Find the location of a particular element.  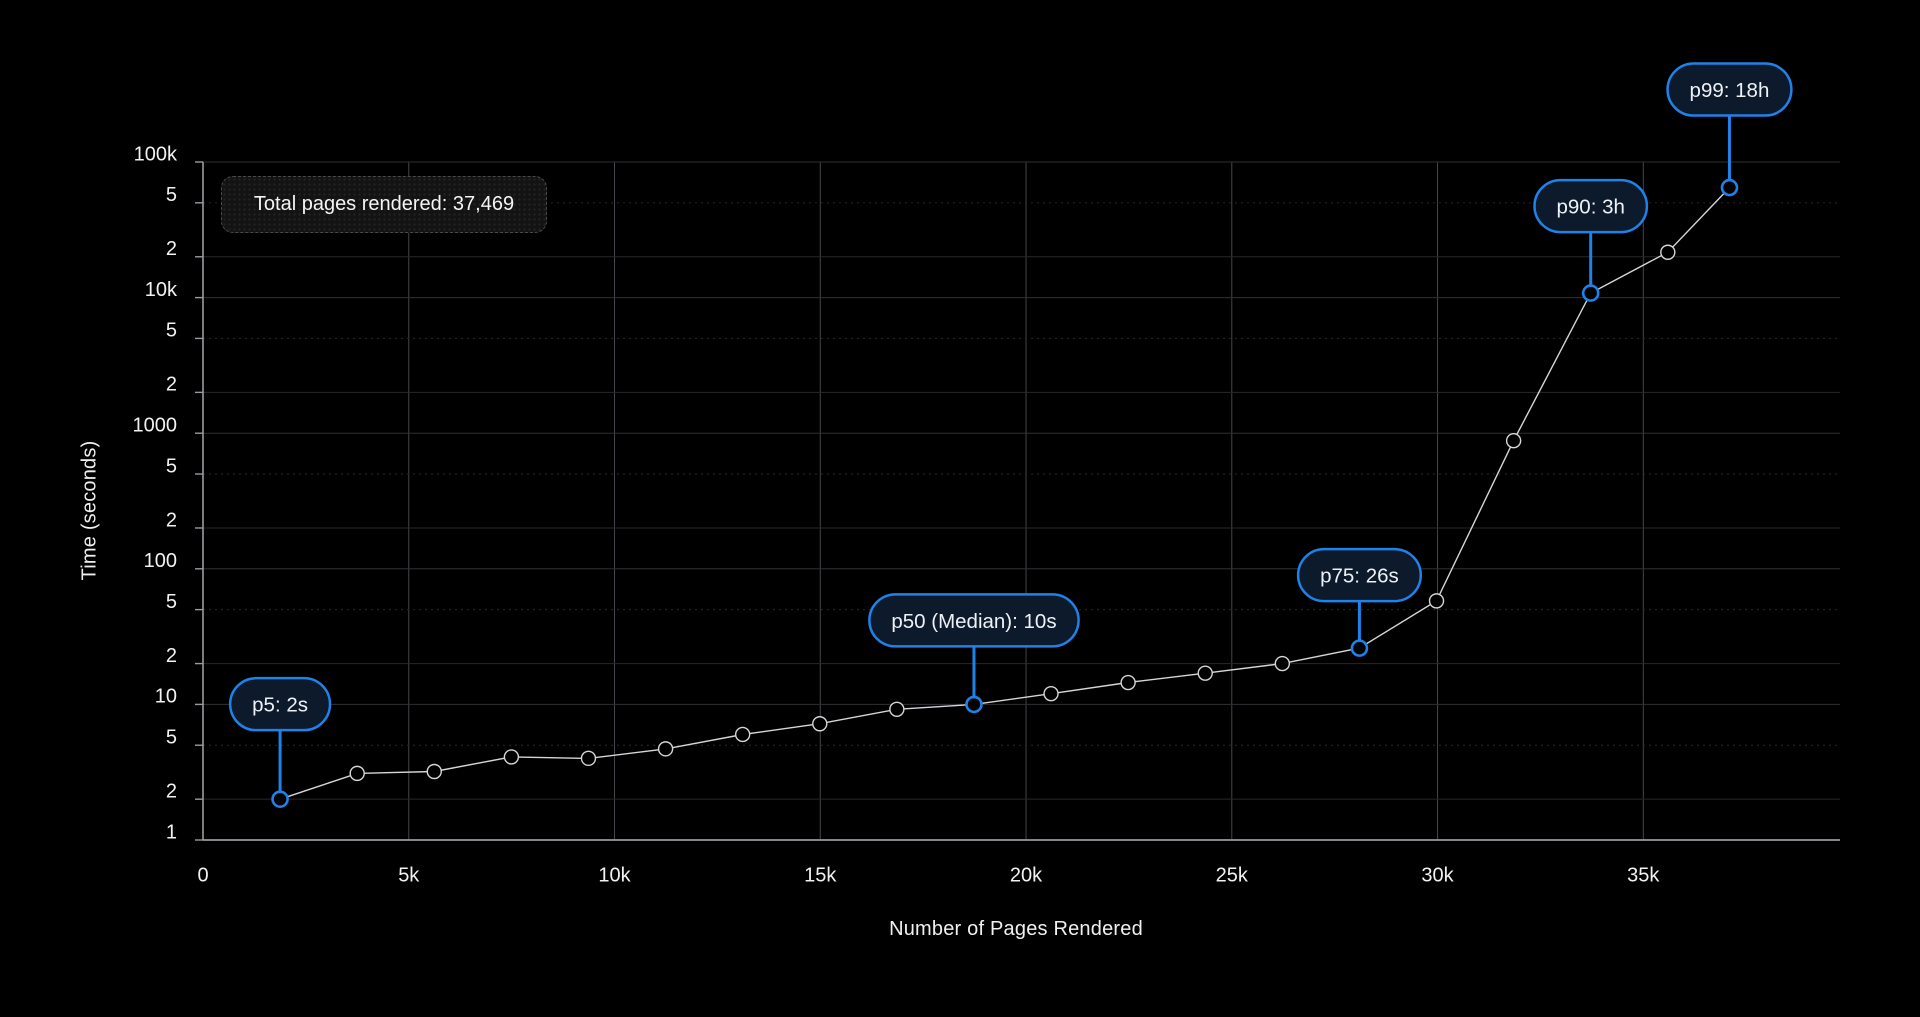

annotation-p99: p99: 18h is located at coordinates (1729, 122).